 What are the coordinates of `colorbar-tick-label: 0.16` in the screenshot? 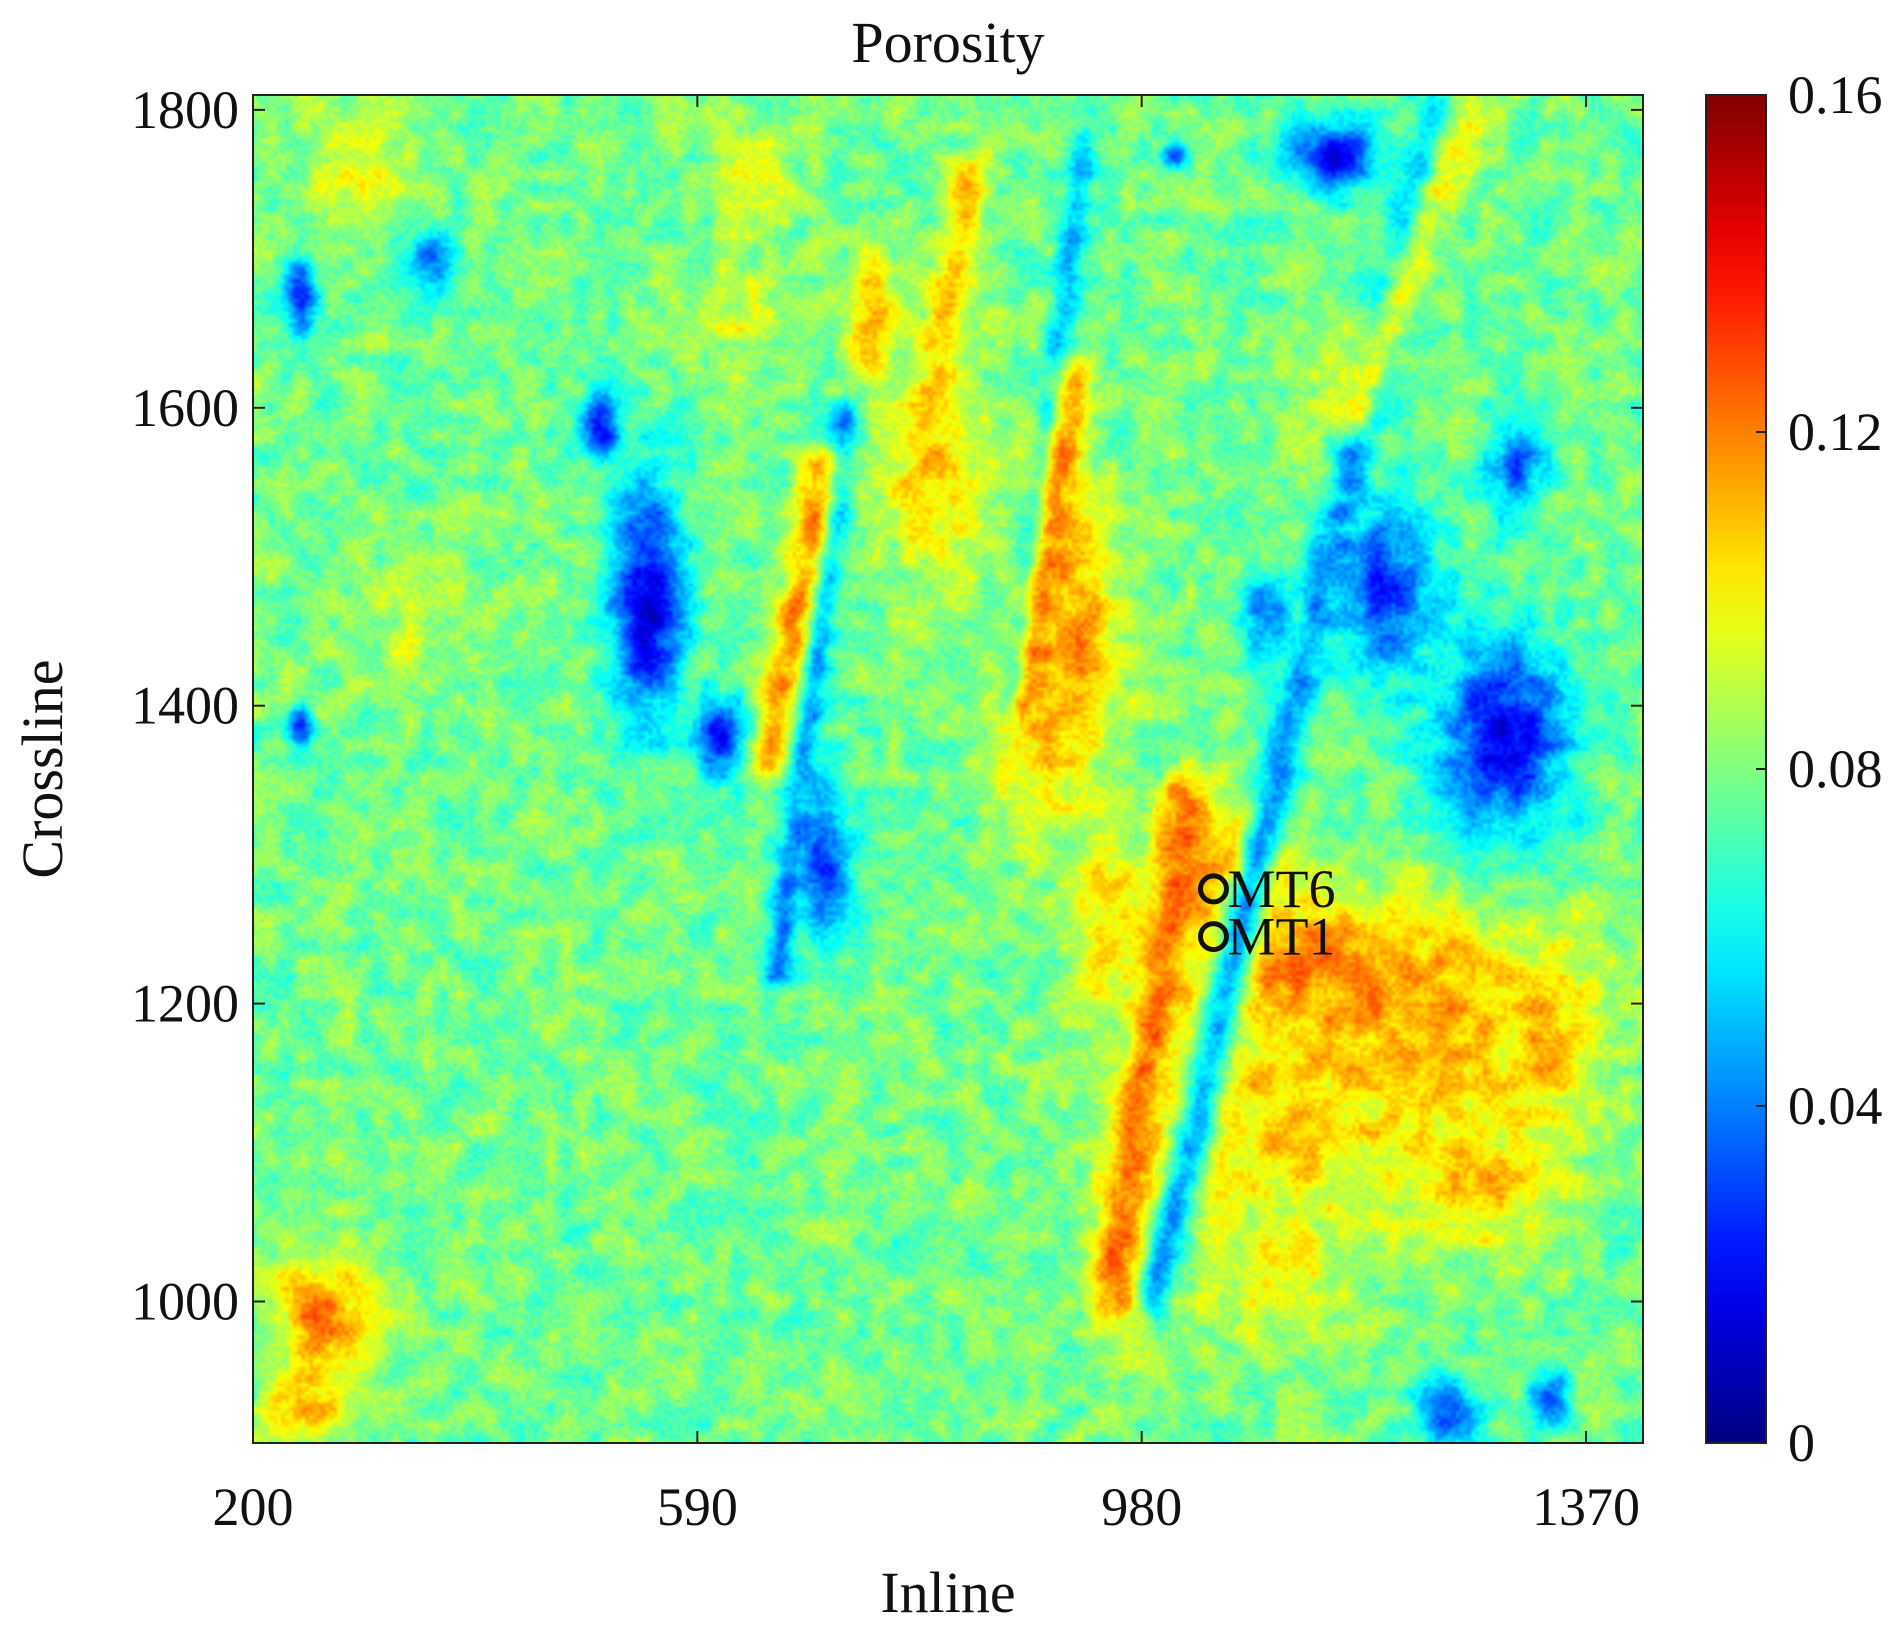 It's located at (1835, 95).